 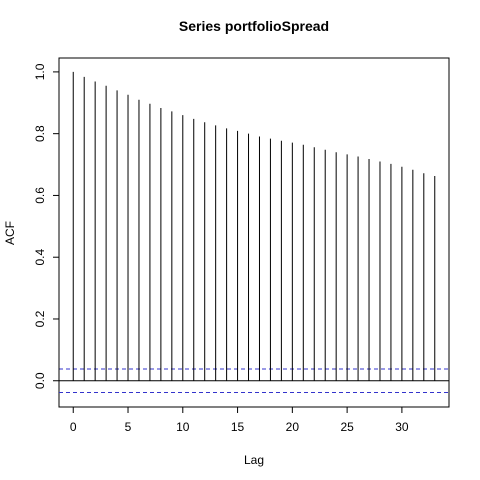 What do you see at coordinates (40, 71) in the screenshot?
I see `y-tick-label: 1.0` at bounding box center [40, 71].